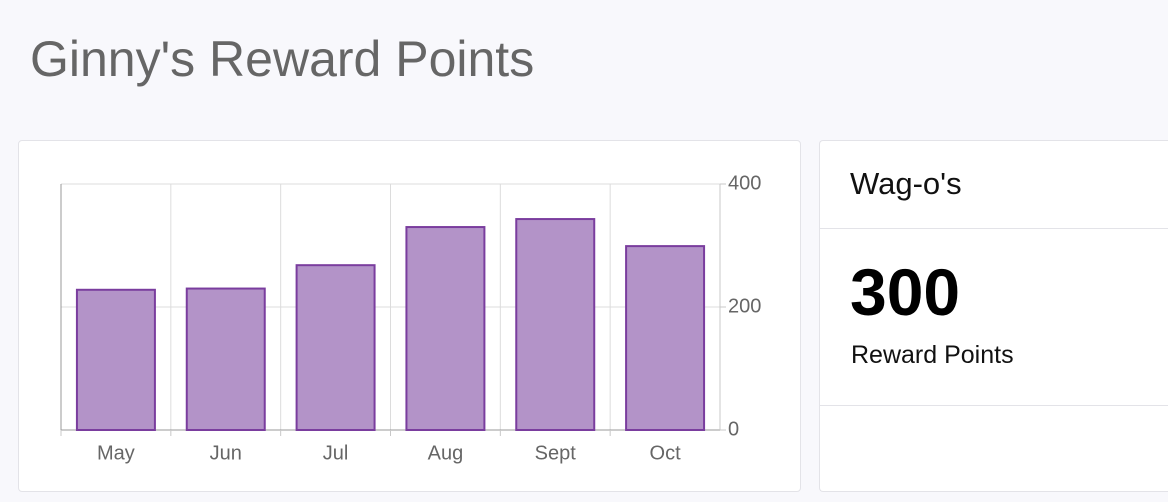 The height and width of the screenshot is (502, 1168). I want to click on y-tick-label: 400, so click(744, 183).